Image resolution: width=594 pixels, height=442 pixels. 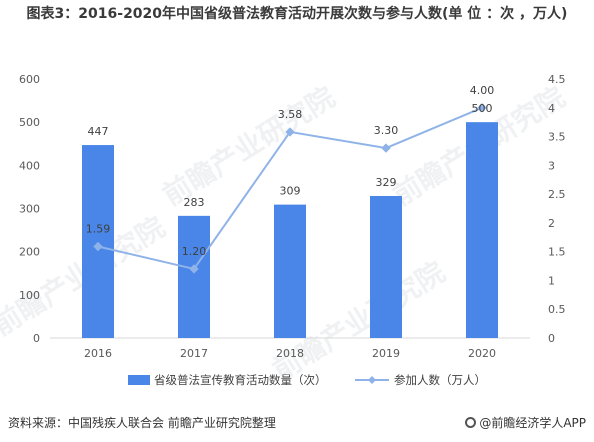 I want to click on line-value-label: 1.59, so click(x=98, y=228).